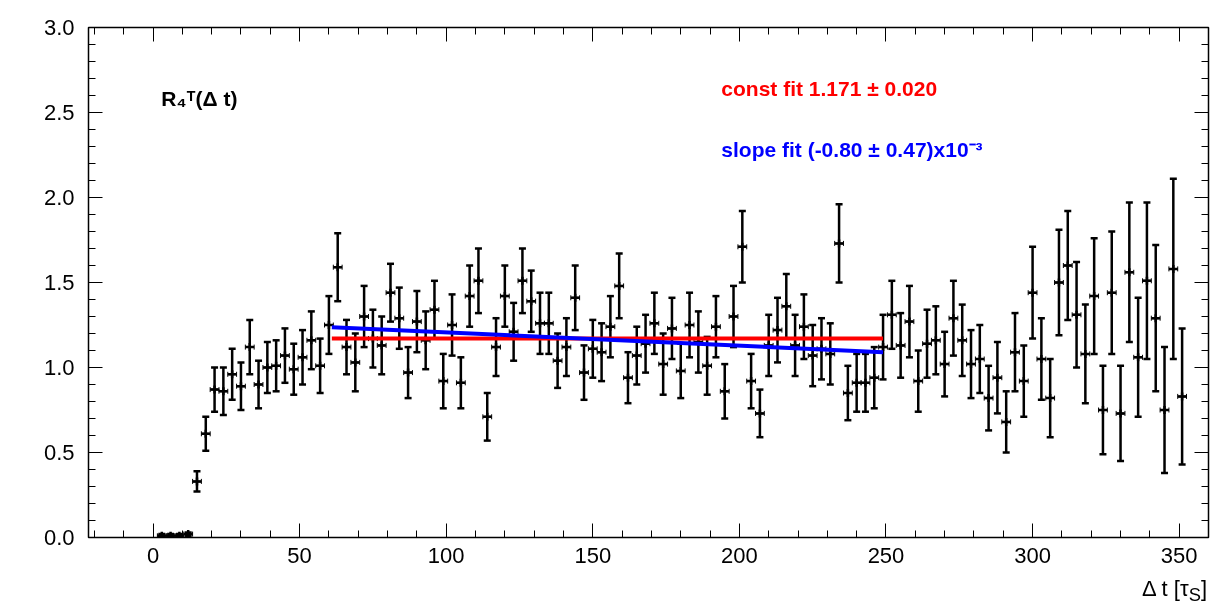 The height and width of the screenshot is (606, 1219). Describe the element at coordinates (852, 150) in the screenshot. I see `text: slope fit (-0.80 ± 0.47)x10⁻³` at that location.